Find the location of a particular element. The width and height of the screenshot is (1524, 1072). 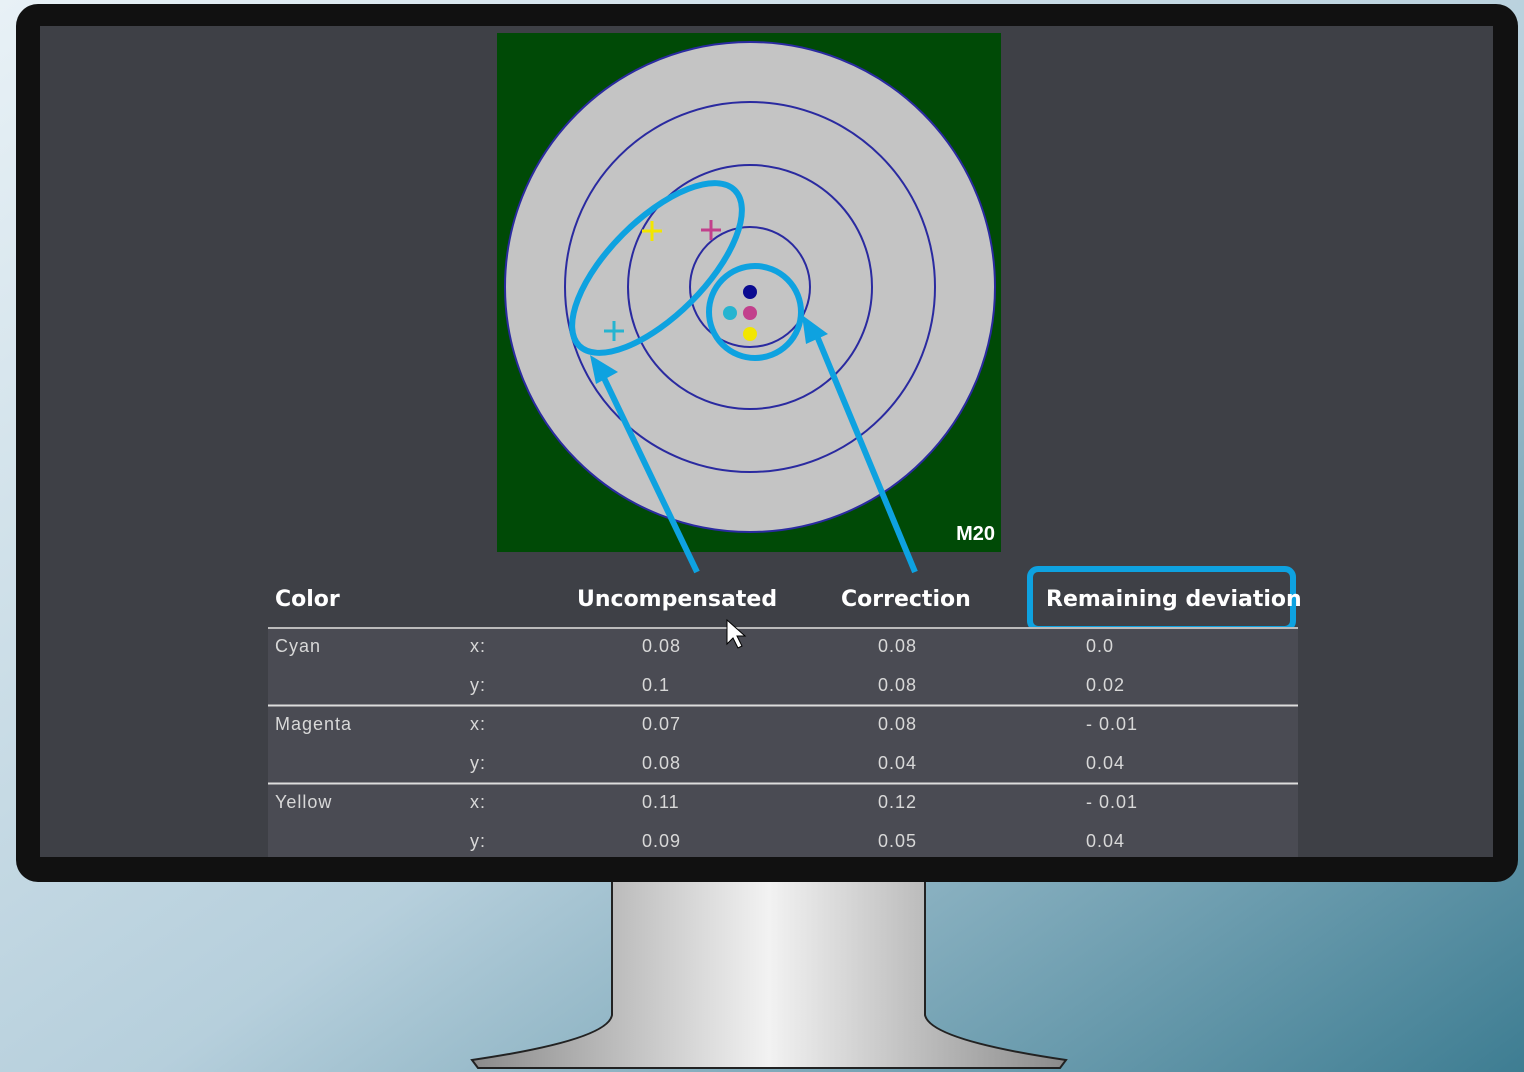

cyan-dot is located at coordinates (730, 313).